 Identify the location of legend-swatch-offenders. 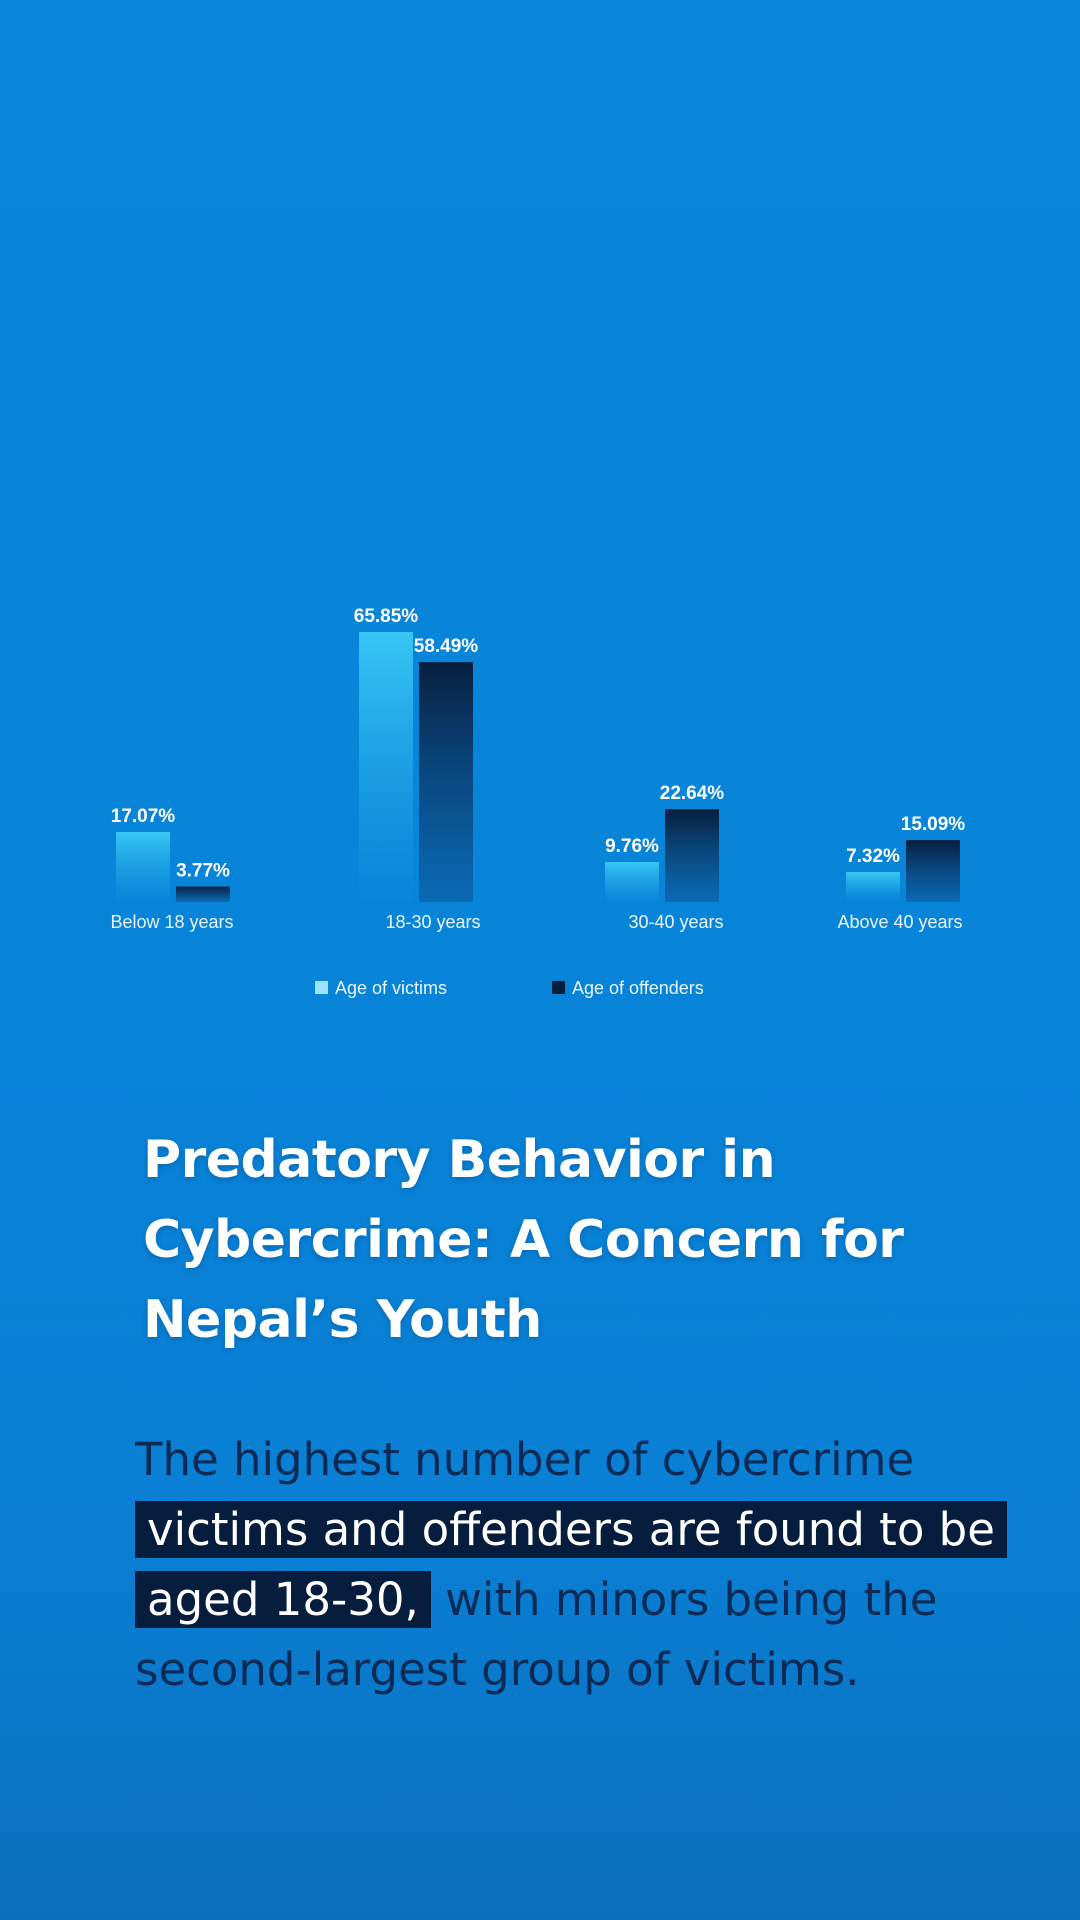
(558, 987).